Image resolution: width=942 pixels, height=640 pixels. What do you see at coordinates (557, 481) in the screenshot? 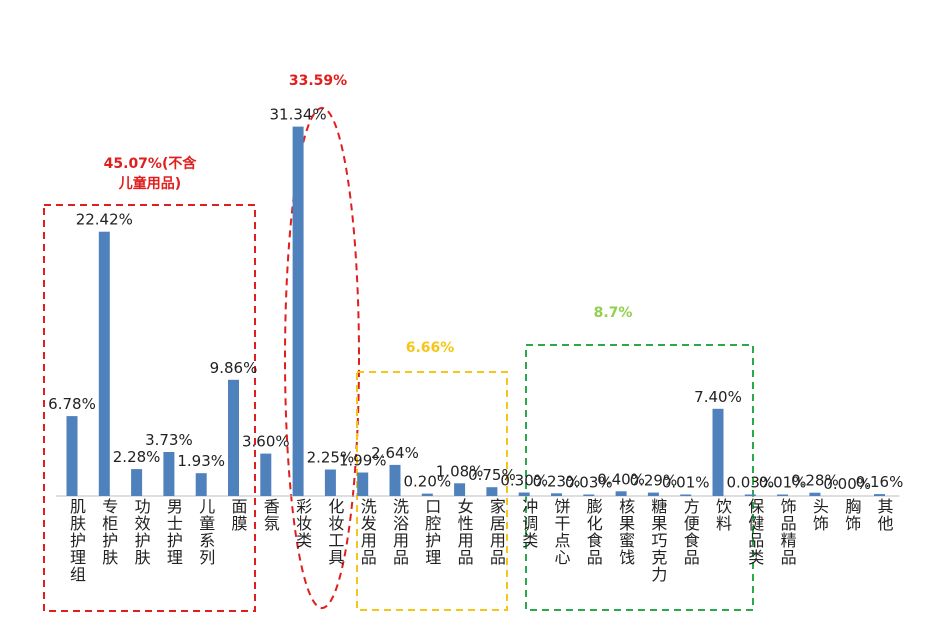
I see `value-label-15: 0.23%` at bounding box center [557, 481].